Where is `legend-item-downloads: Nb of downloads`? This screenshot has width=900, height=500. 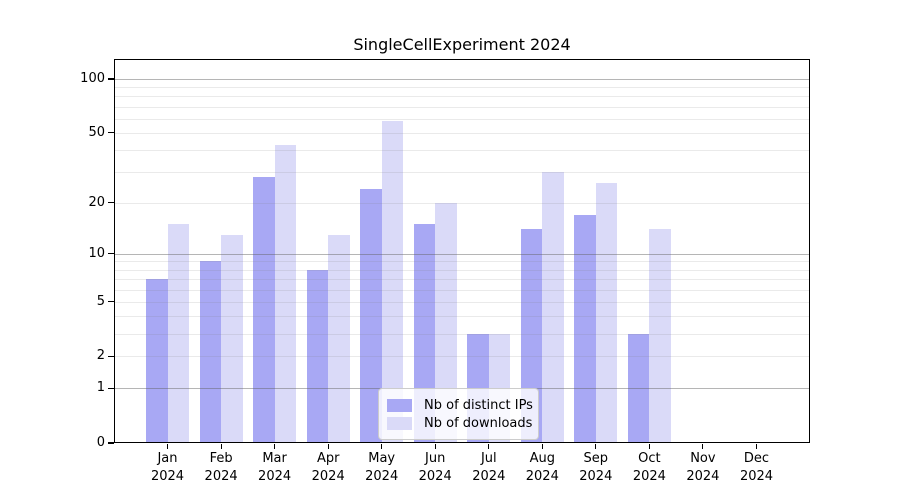
legend-item-downloads: Nb of downloads is located at coordinates (460, 423).